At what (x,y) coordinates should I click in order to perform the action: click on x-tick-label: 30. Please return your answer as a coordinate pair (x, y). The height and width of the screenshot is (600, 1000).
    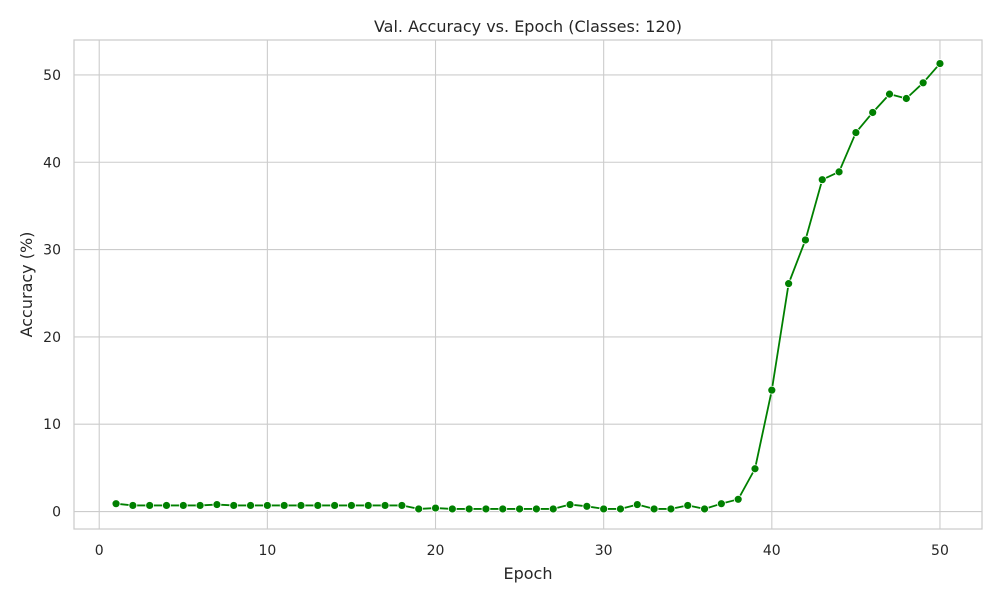
    Looking at the image, I should click on (604, 551).